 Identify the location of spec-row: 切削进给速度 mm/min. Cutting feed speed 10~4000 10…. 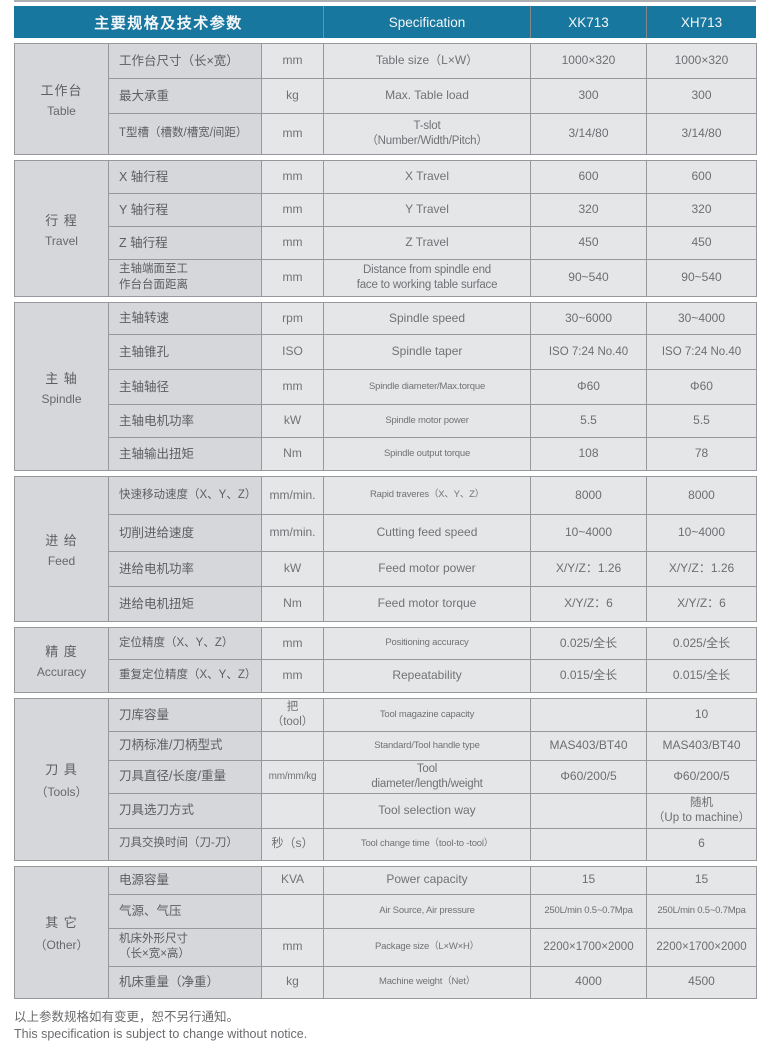
(386, 533).